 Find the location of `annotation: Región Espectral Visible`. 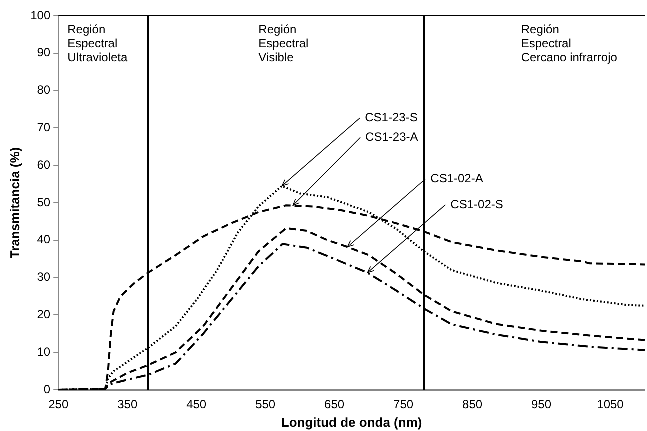

annotation: Región Espectral Visible is located at coordinates (283, 43).